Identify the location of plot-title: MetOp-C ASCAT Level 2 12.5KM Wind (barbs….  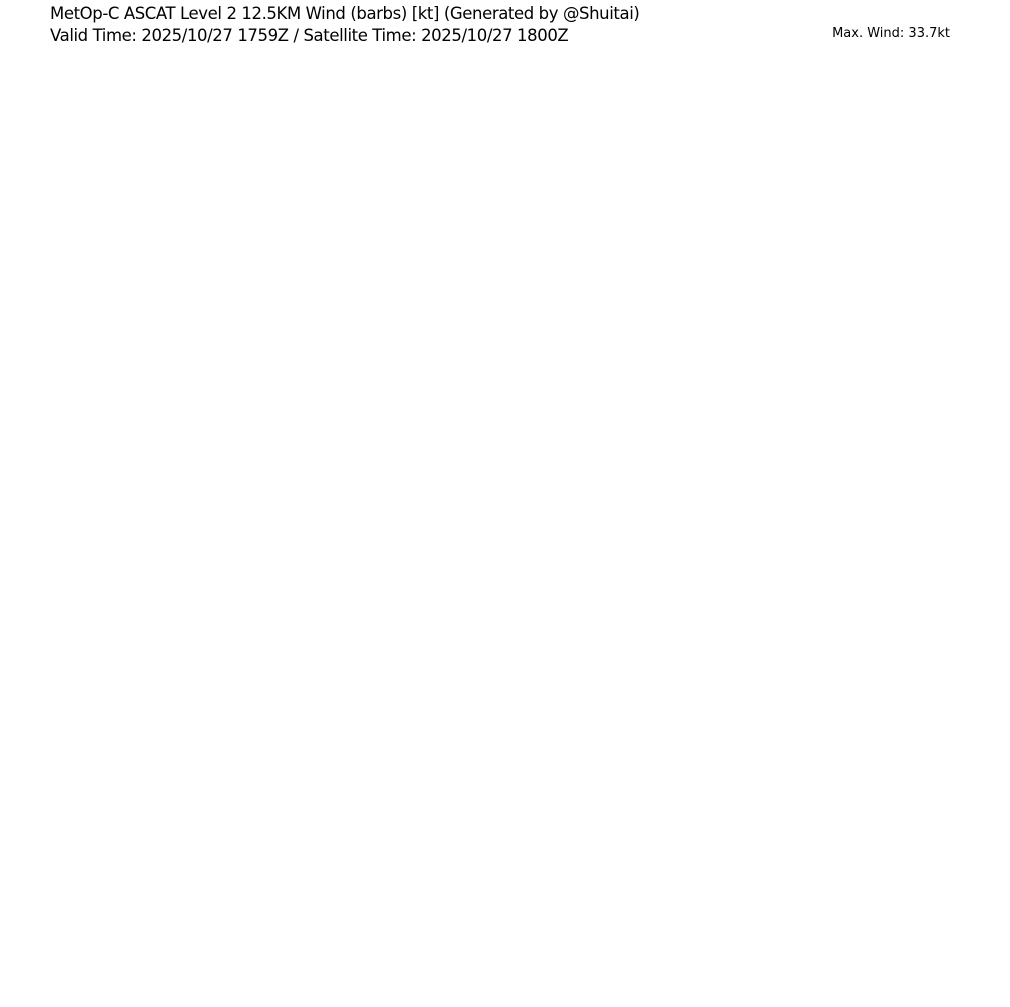
(345, 13).